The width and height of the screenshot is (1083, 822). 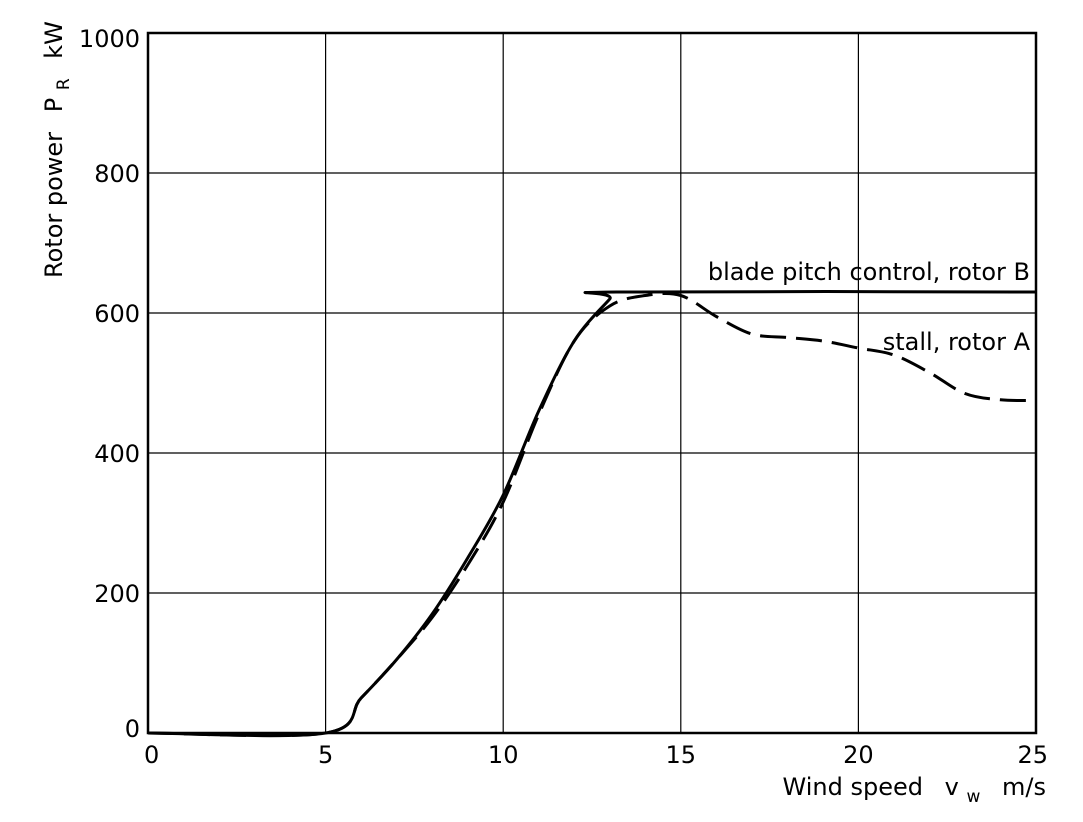 I want to click on y-tick-label: 600, so click(x=117, y=314).